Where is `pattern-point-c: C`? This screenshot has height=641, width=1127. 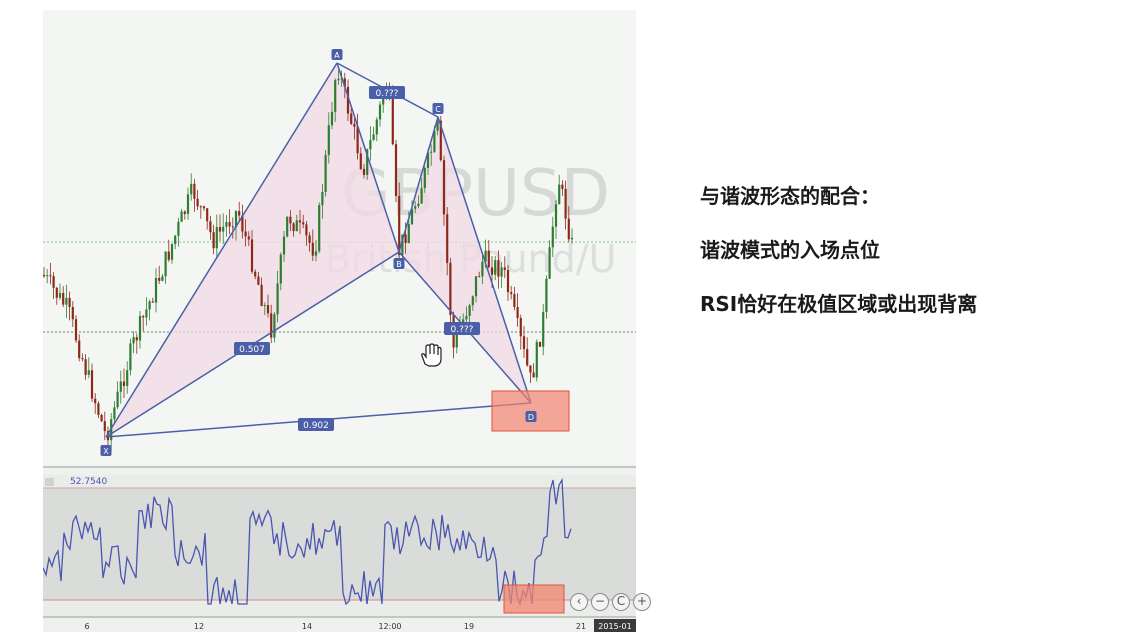
pattern-point-c: C is located at coordinates (438, 108).